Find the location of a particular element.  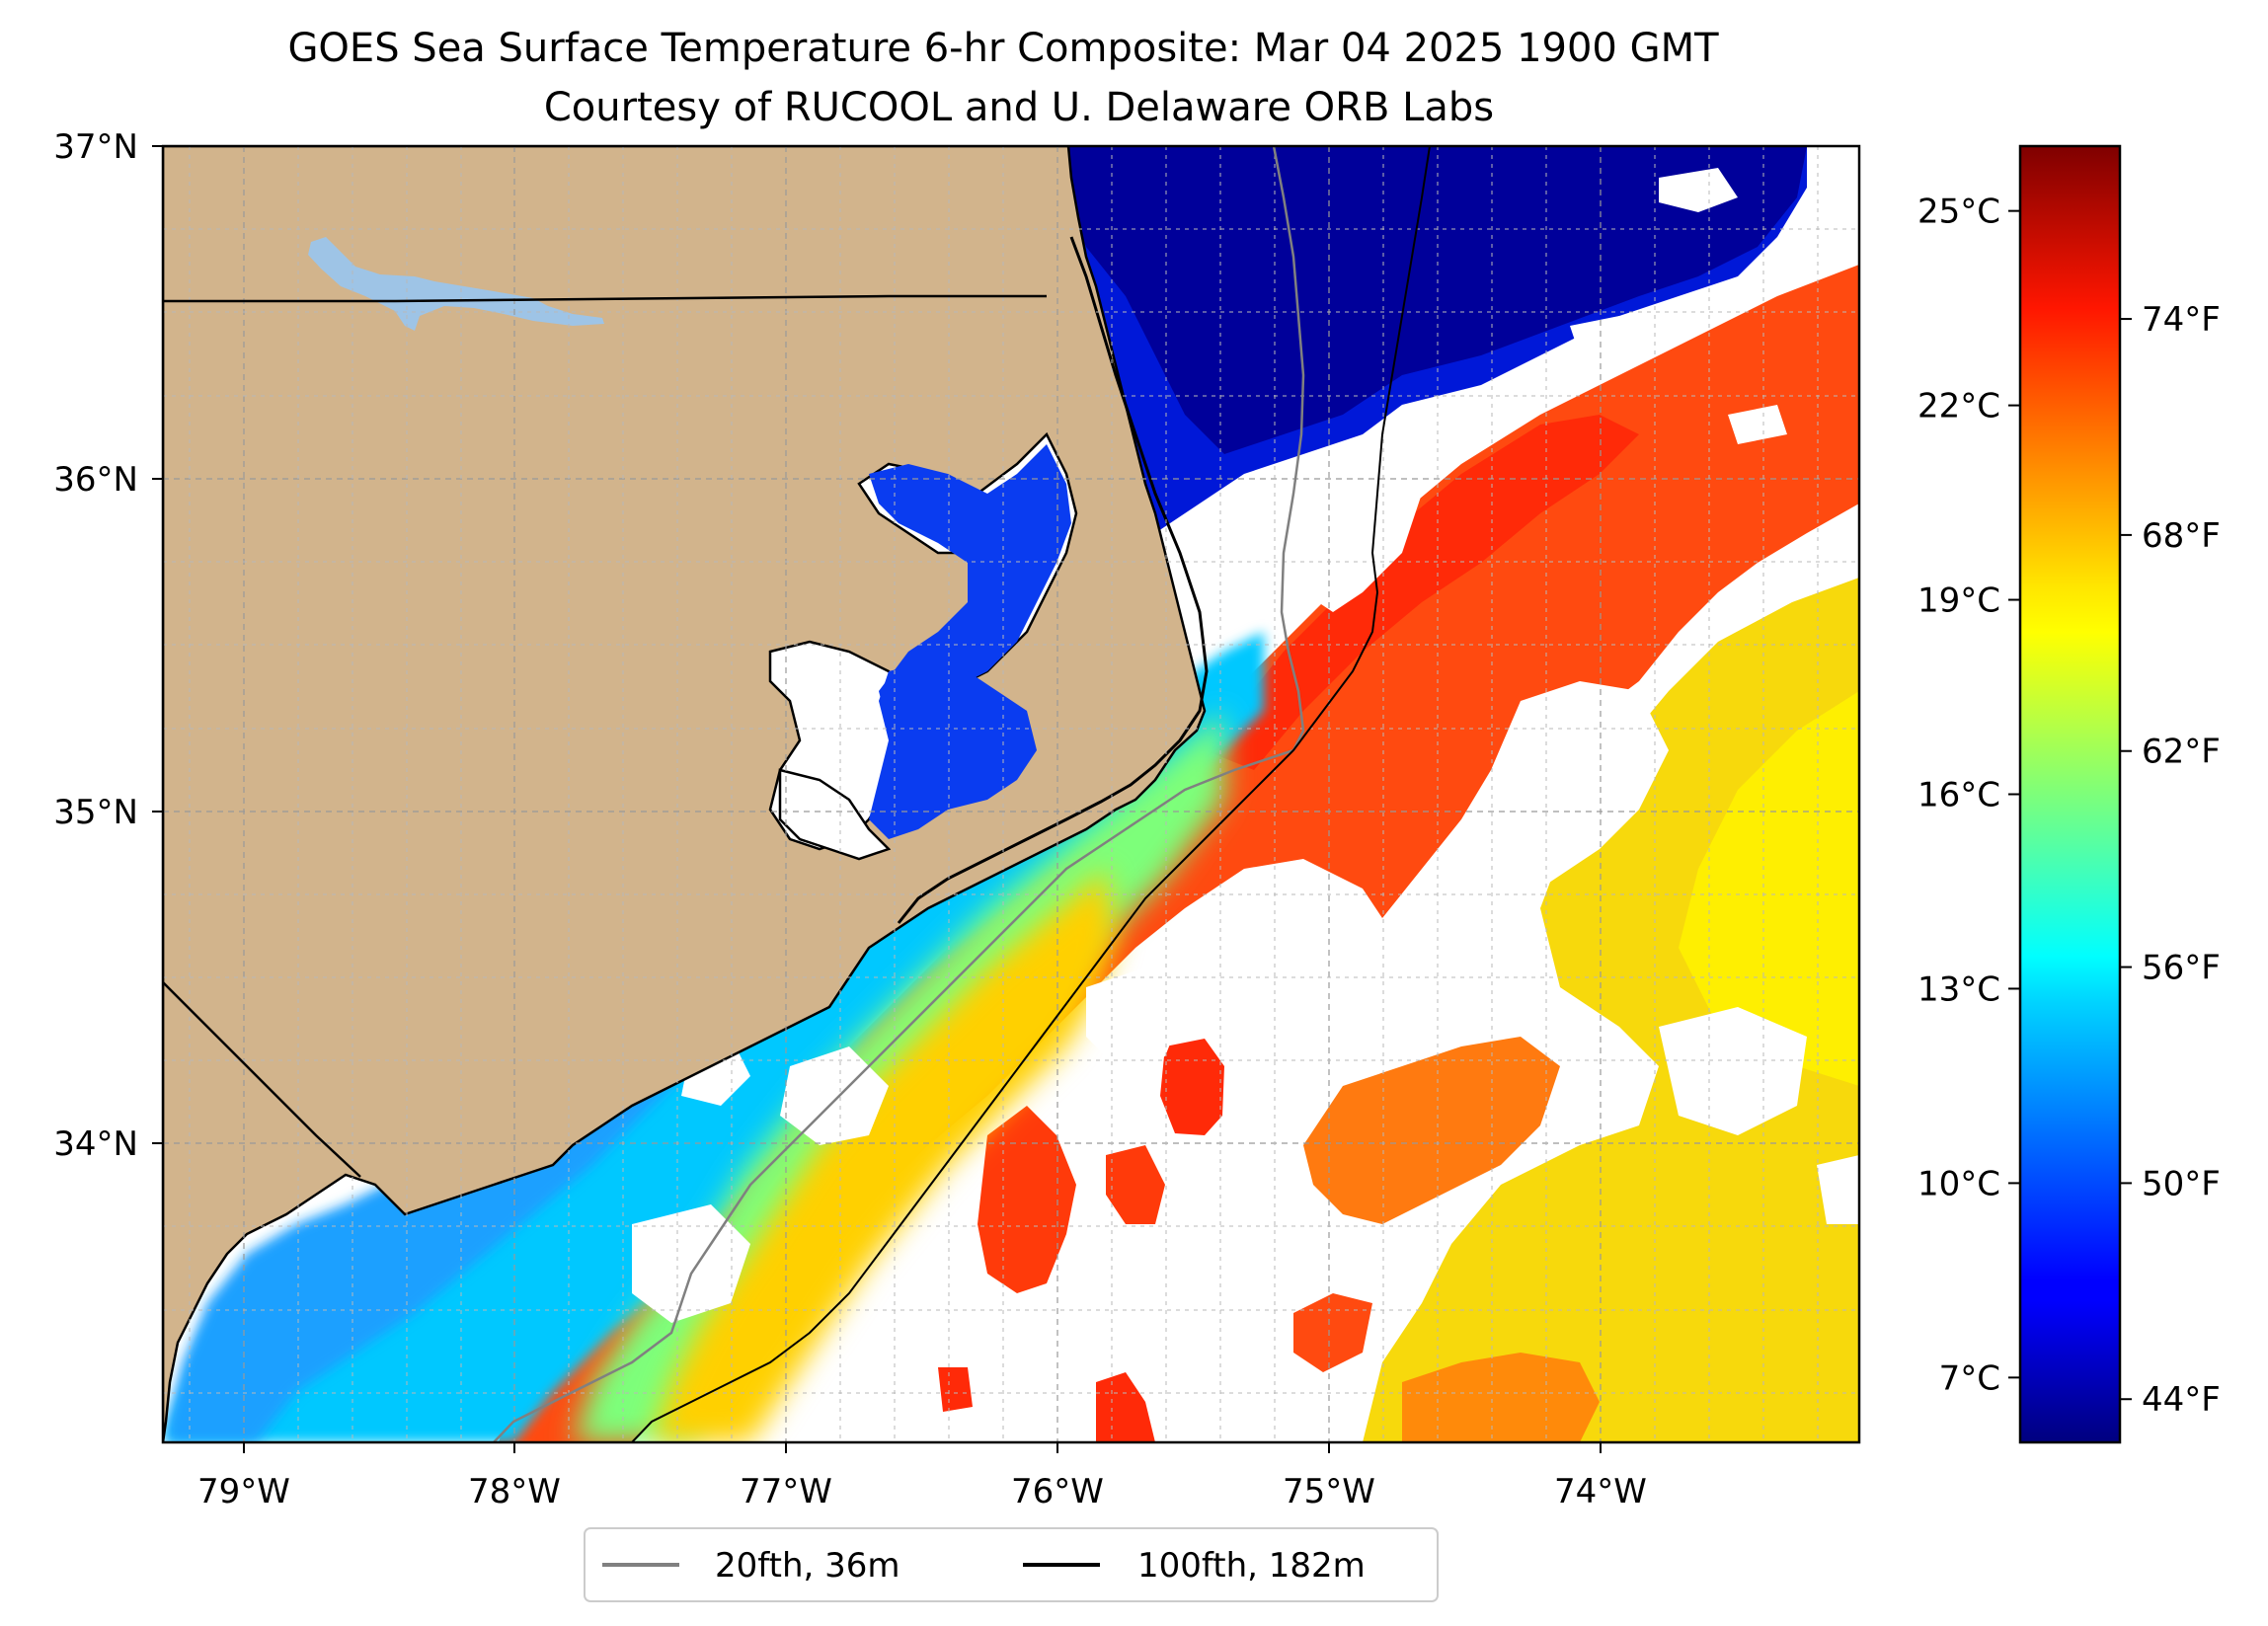

lon-label-77w: 77°W is located at coordinates (786, 1491).